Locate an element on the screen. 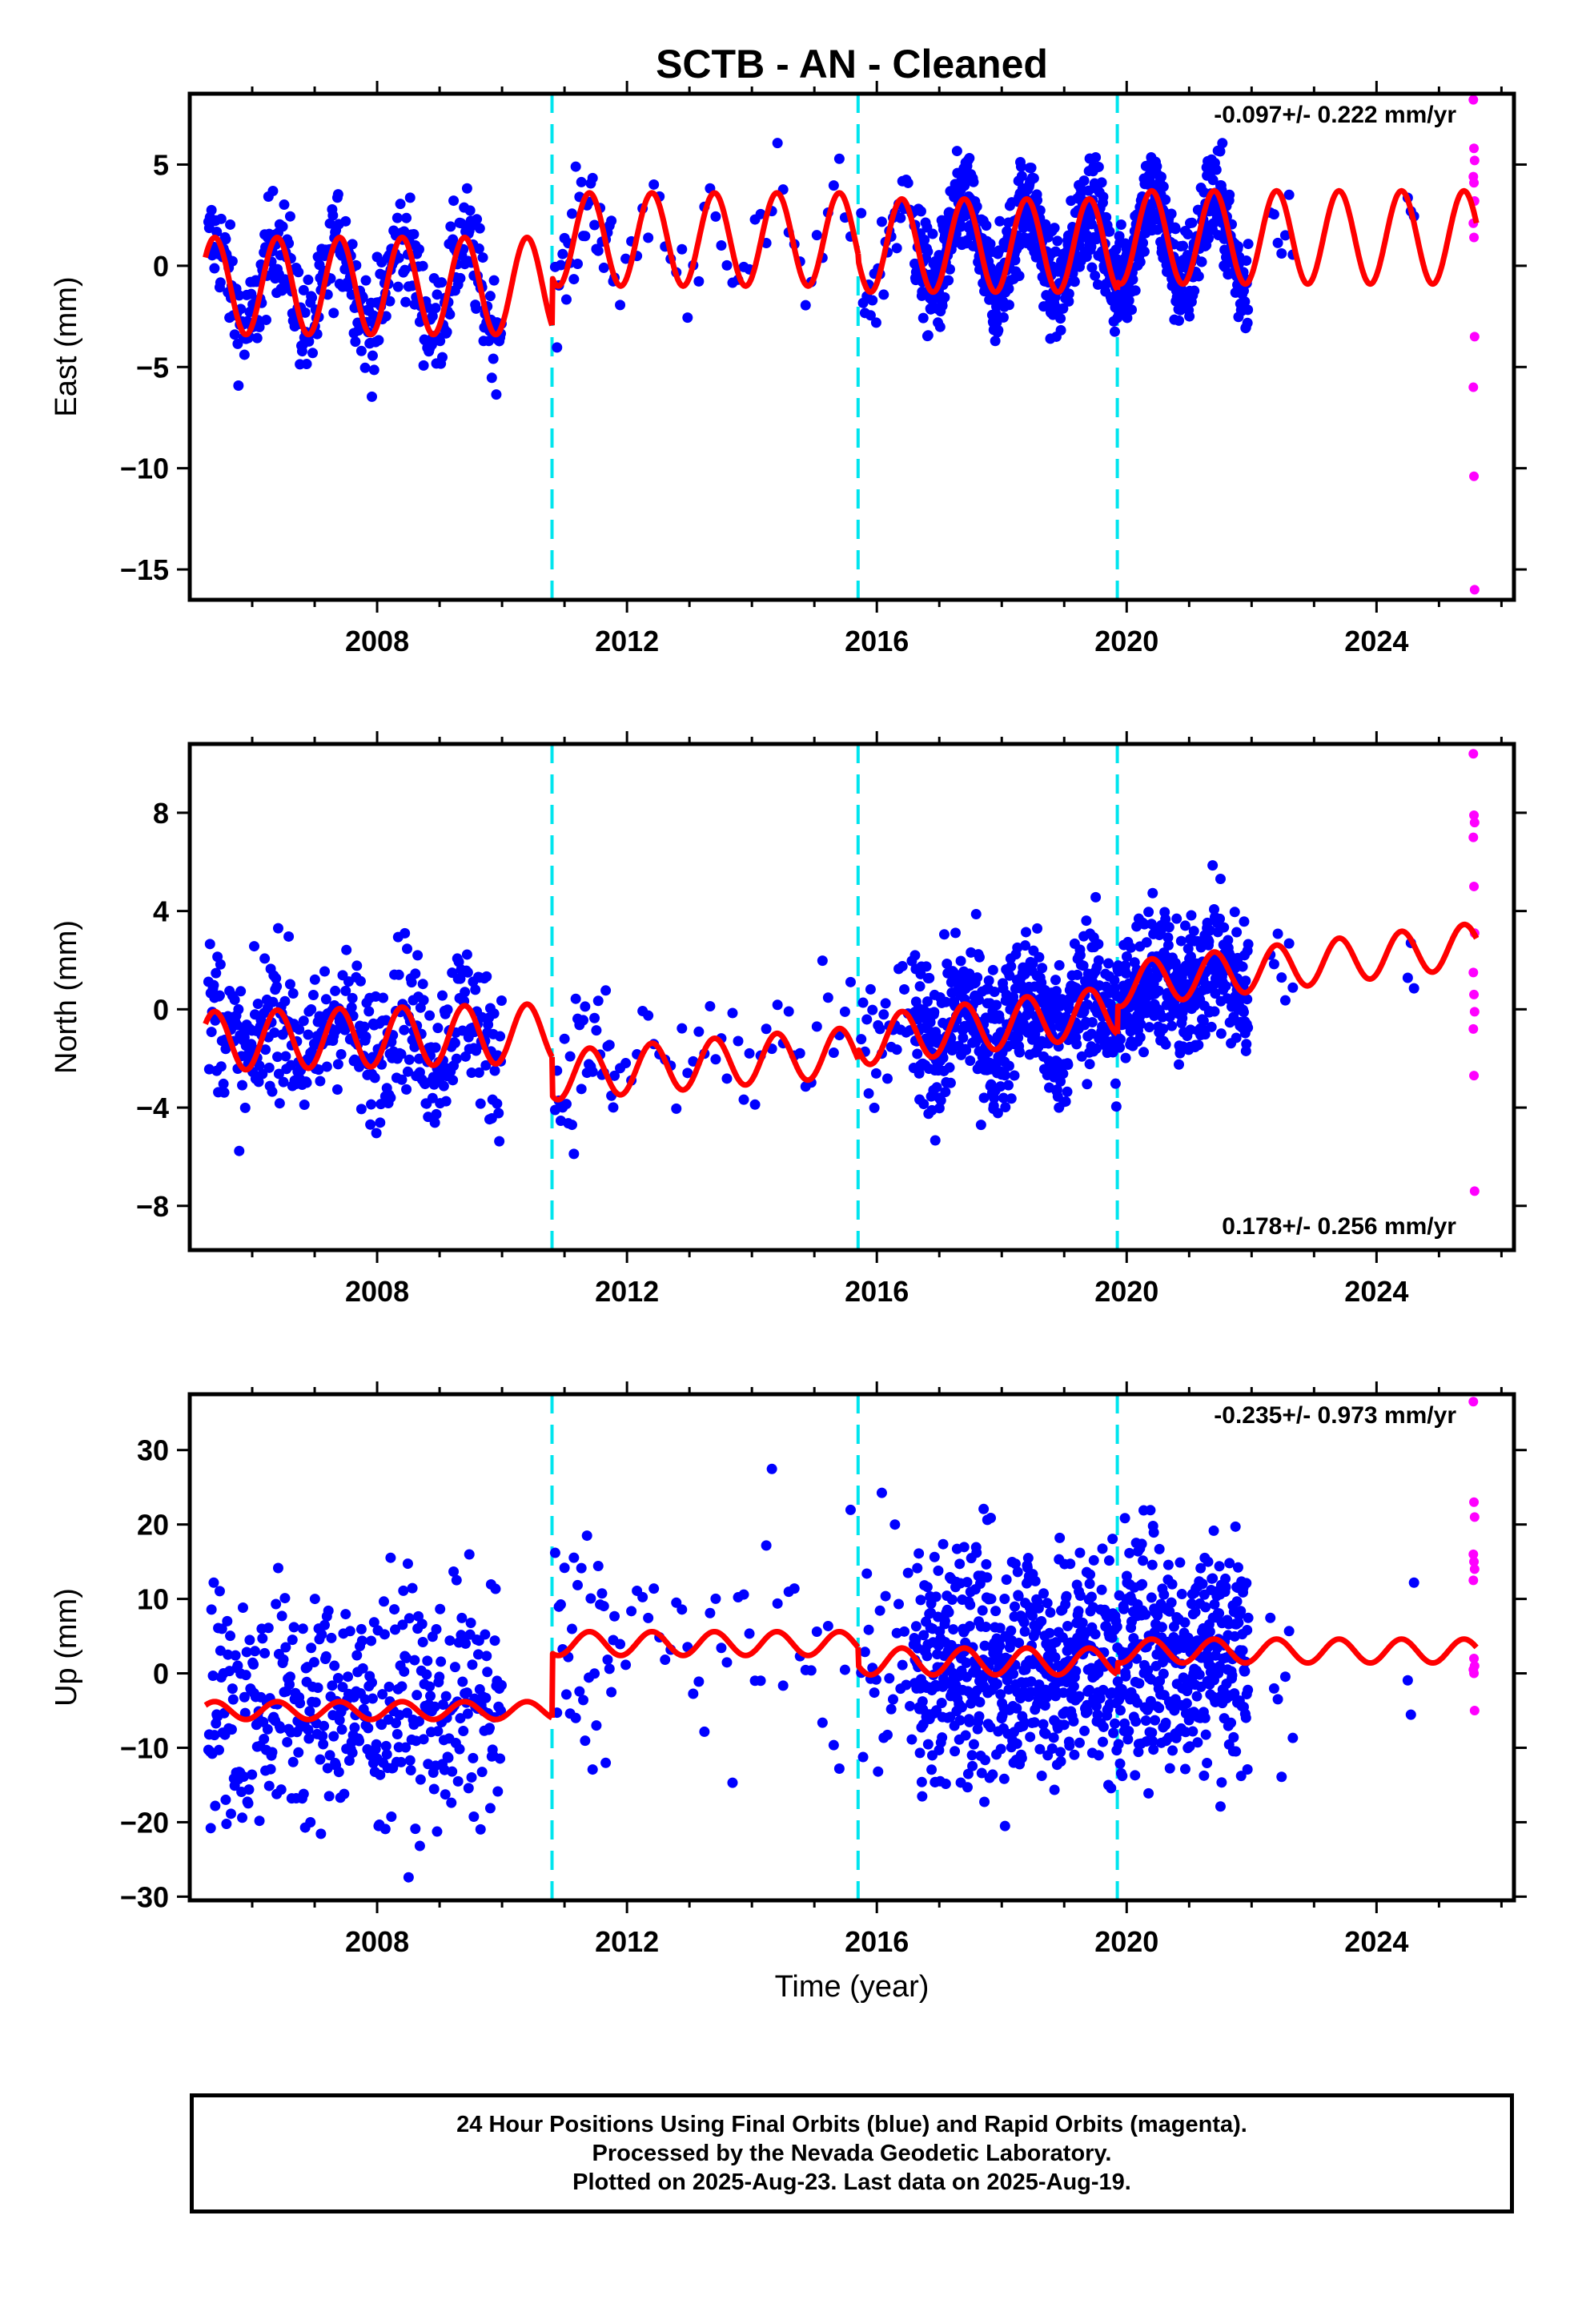  x-tick-label: 2024 is located at coordinates (1376, 641).